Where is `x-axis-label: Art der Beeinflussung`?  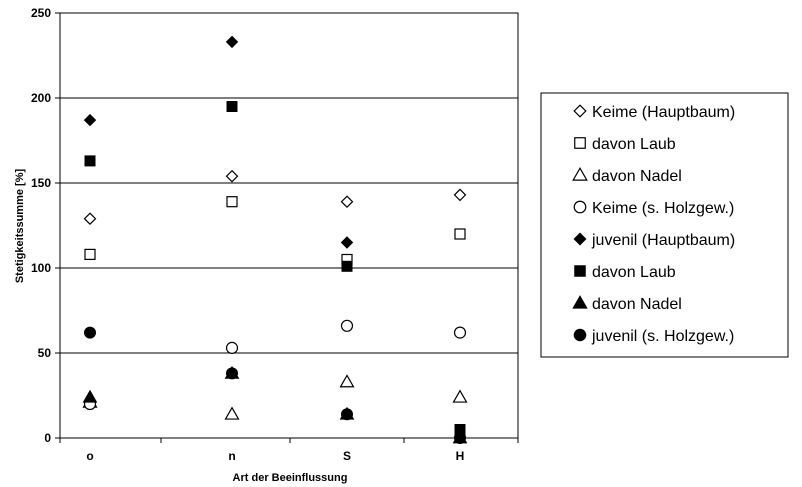 x-axis-label: Art der Beeinflussung is located at coordinates (290, 478).